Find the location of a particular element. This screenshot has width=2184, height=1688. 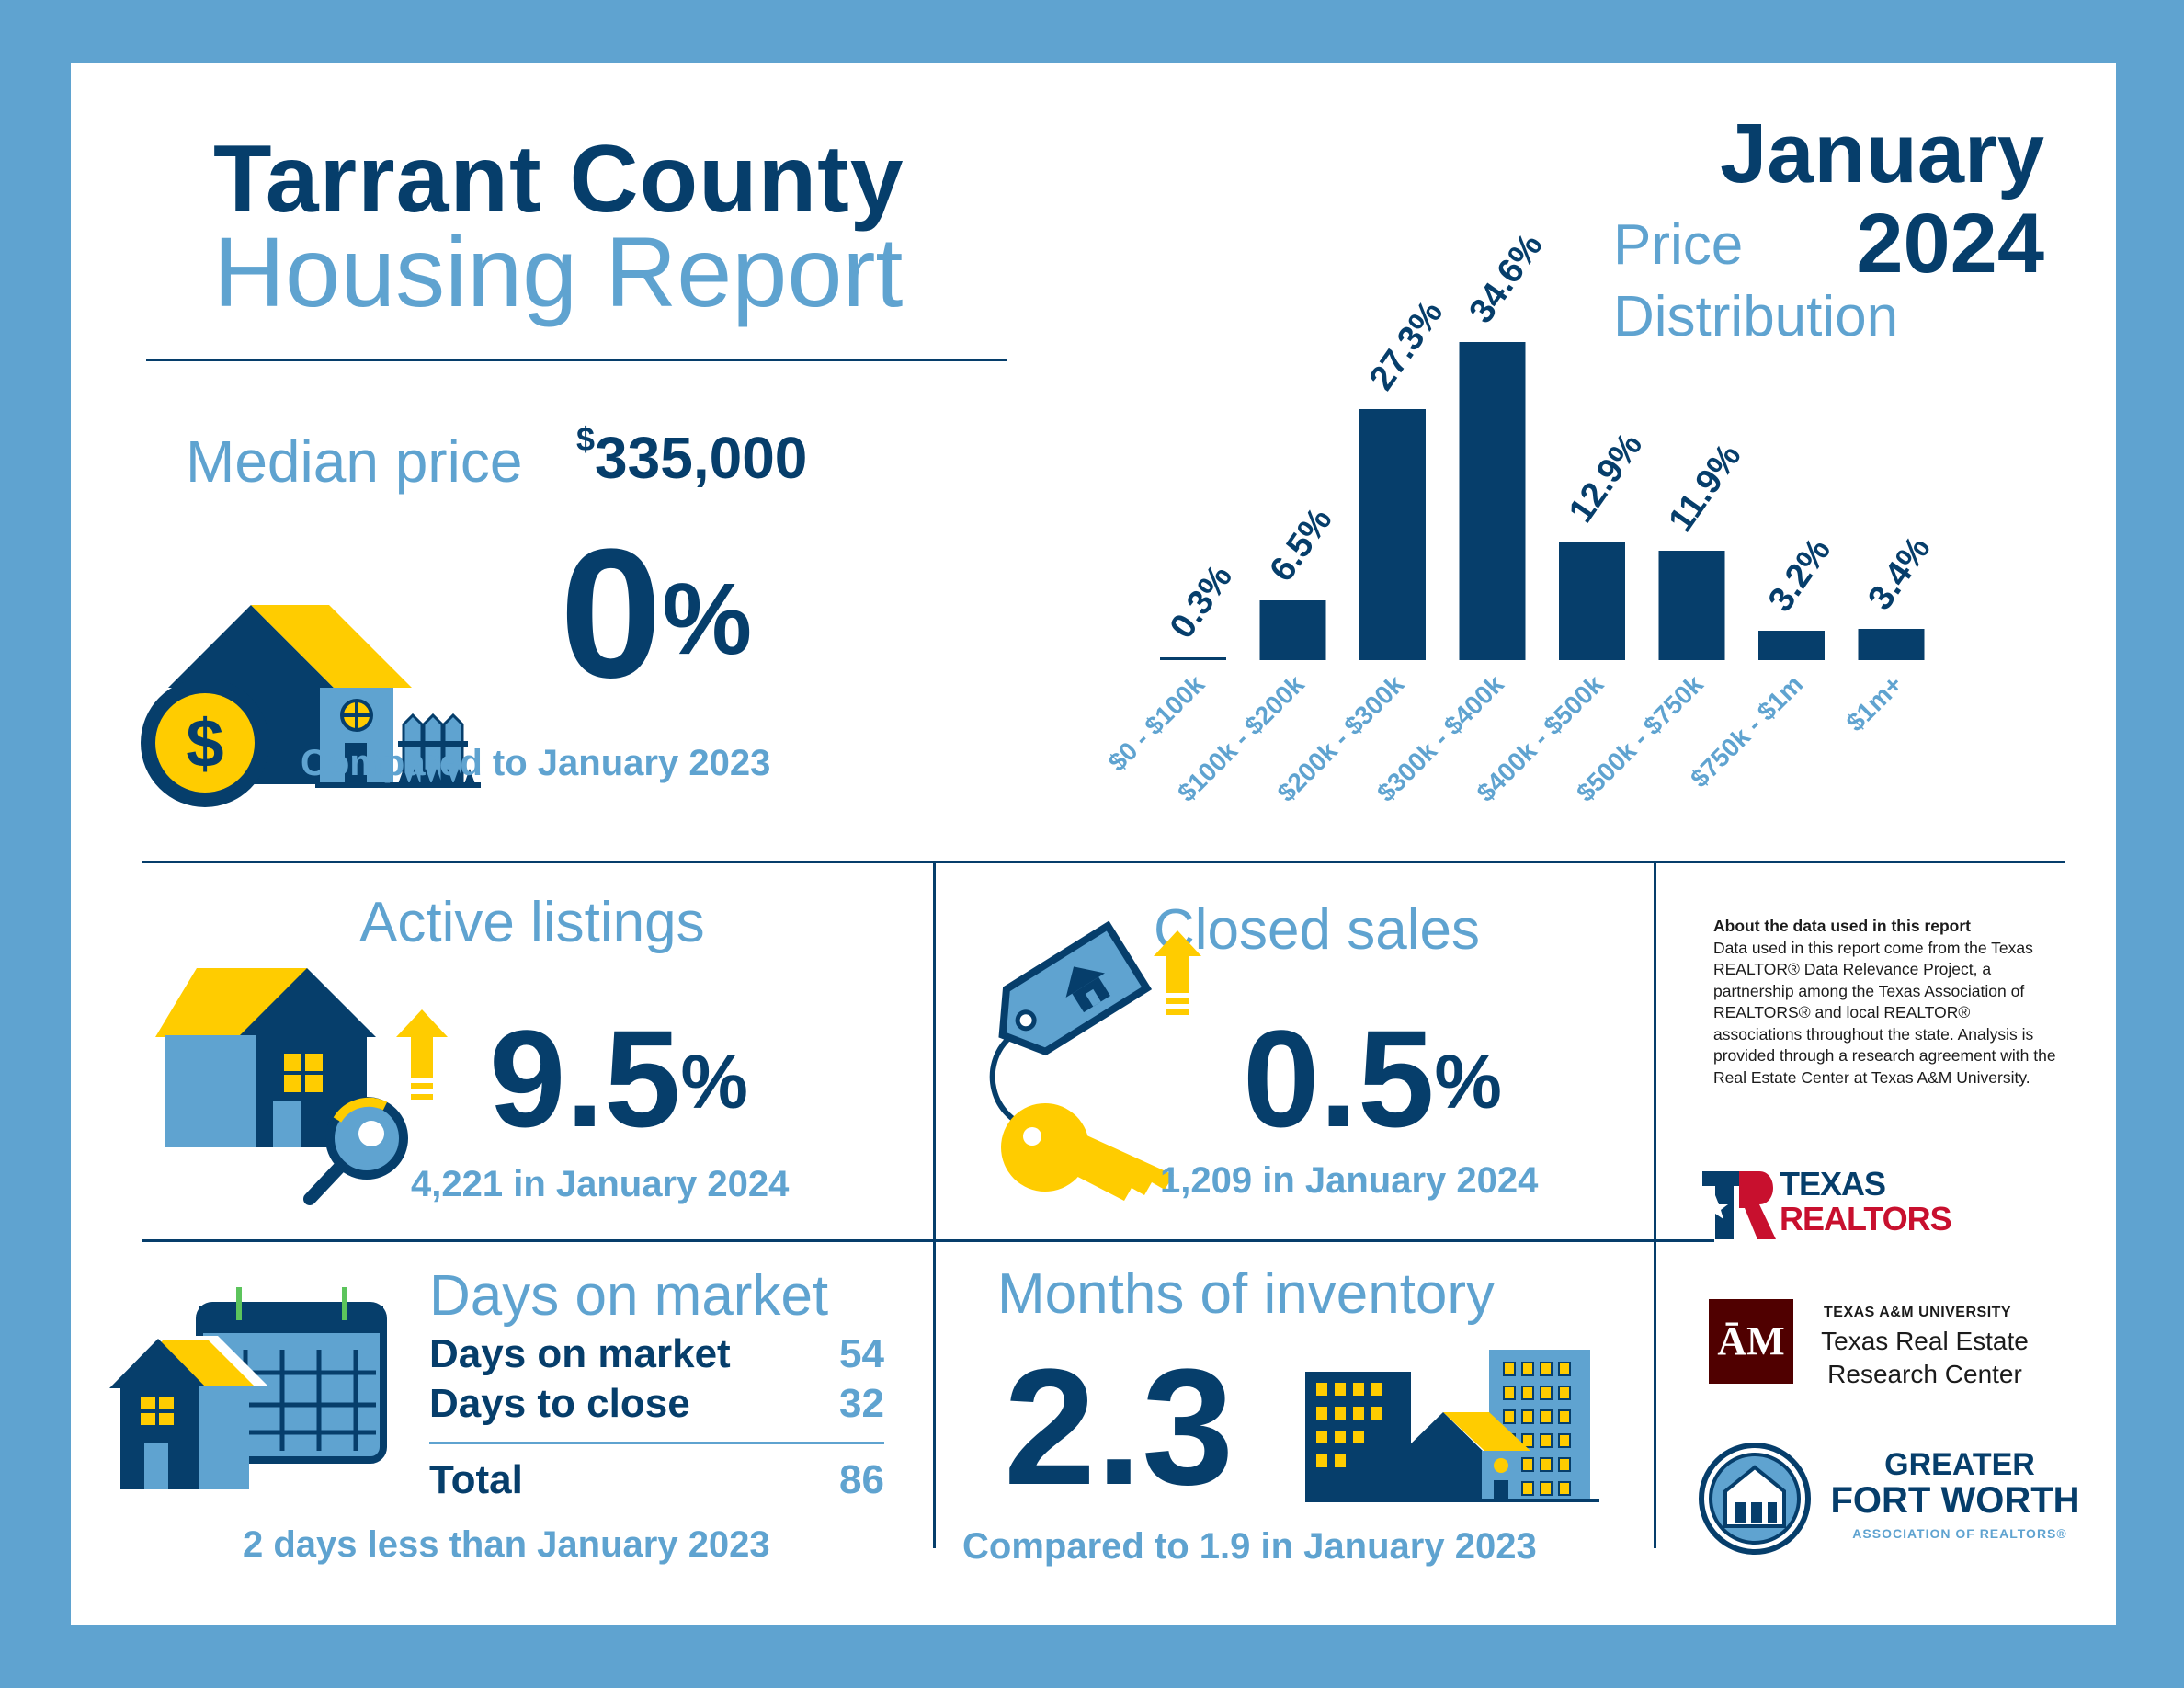

days-on-market-detail: 2 days less than January 2023 is located at coordinates (506, 1545).